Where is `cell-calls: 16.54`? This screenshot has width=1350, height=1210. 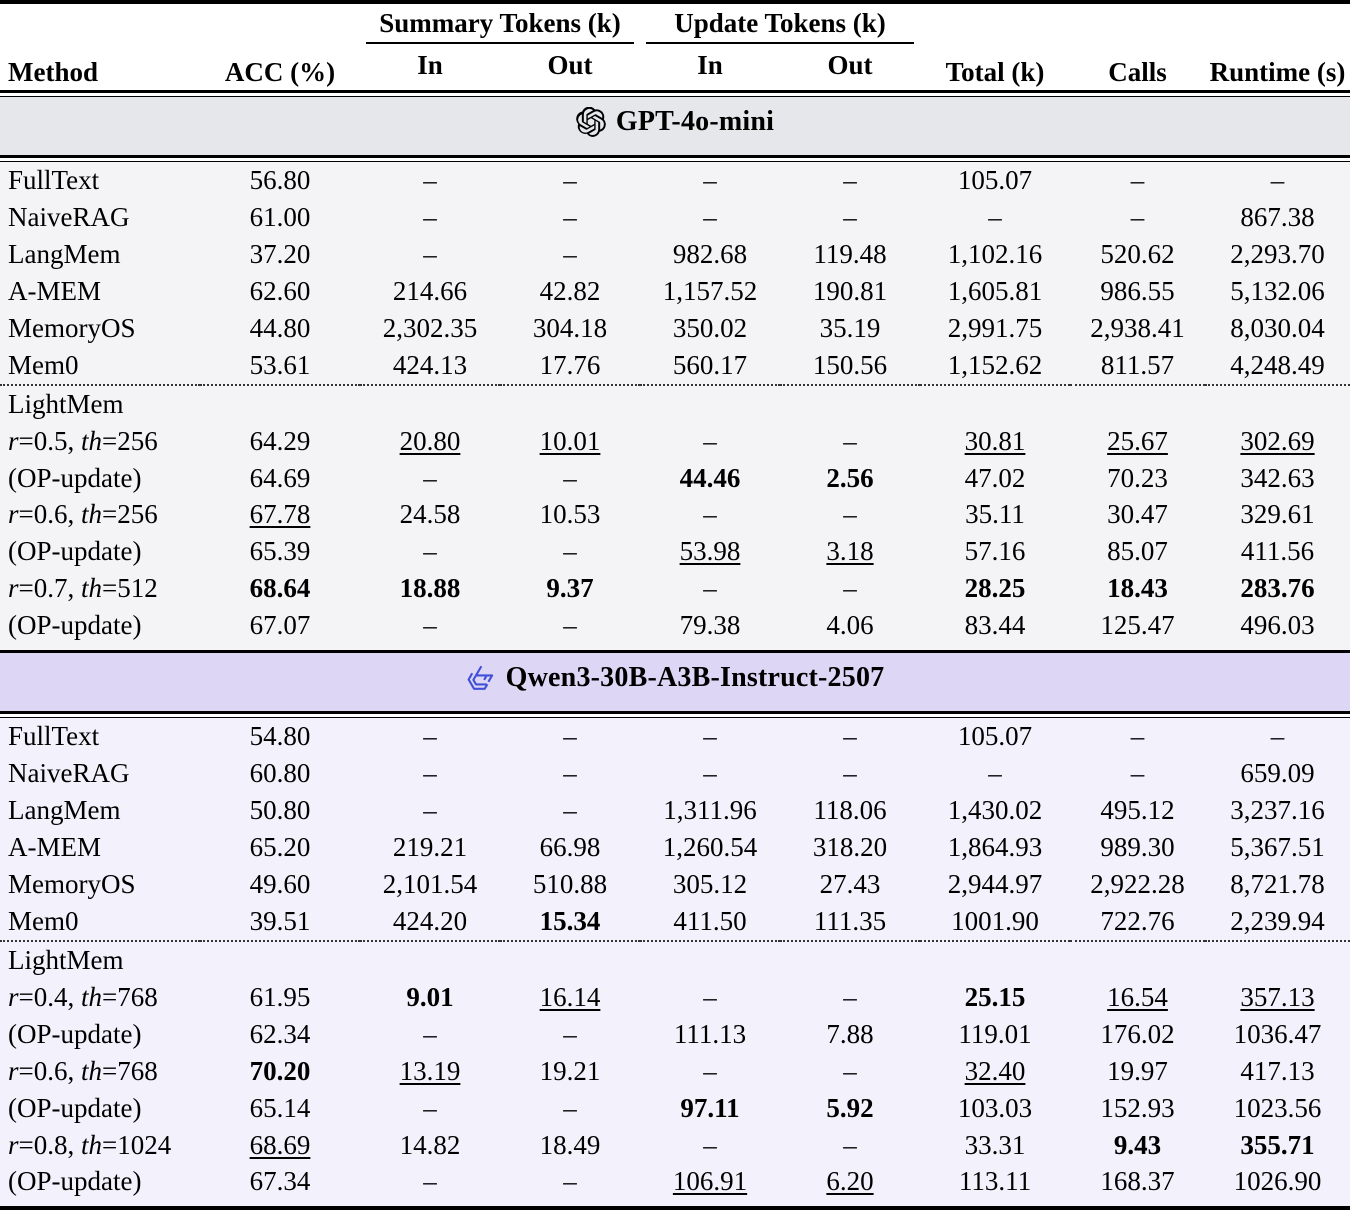
cell-calls: 16.54 is located at coordinates (1137, 997).